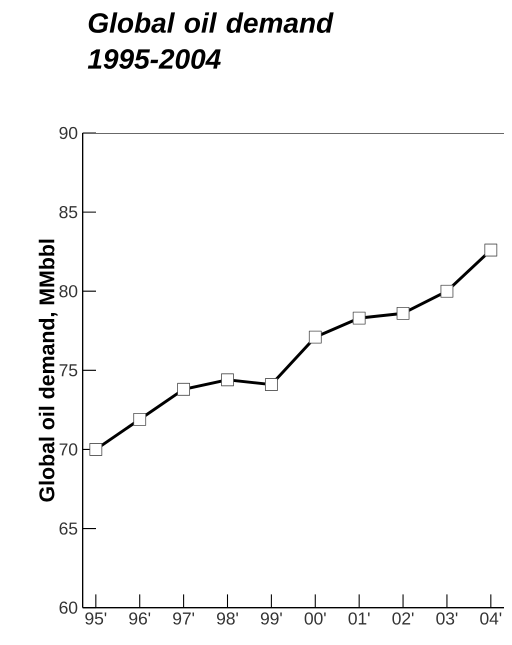 This screenshot has height=645, width=512. Describe the element at coordinates (95, 618) in the screenshot. I see `x-tick-label: 95'` at that location.